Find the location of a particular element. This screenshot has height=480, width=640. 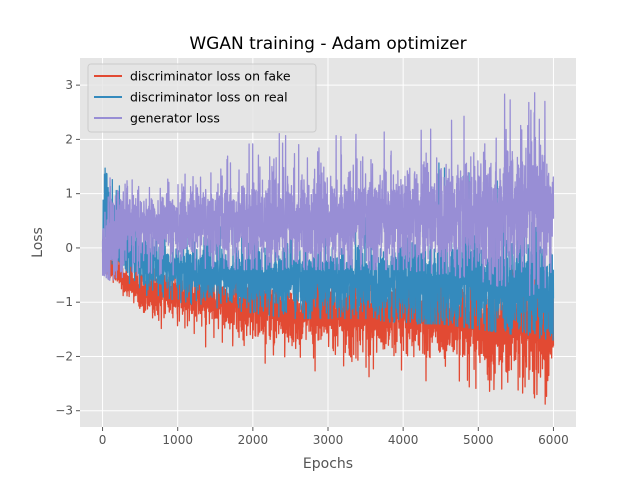

y-tick-label: 2 is located at coordinates (69, 139).